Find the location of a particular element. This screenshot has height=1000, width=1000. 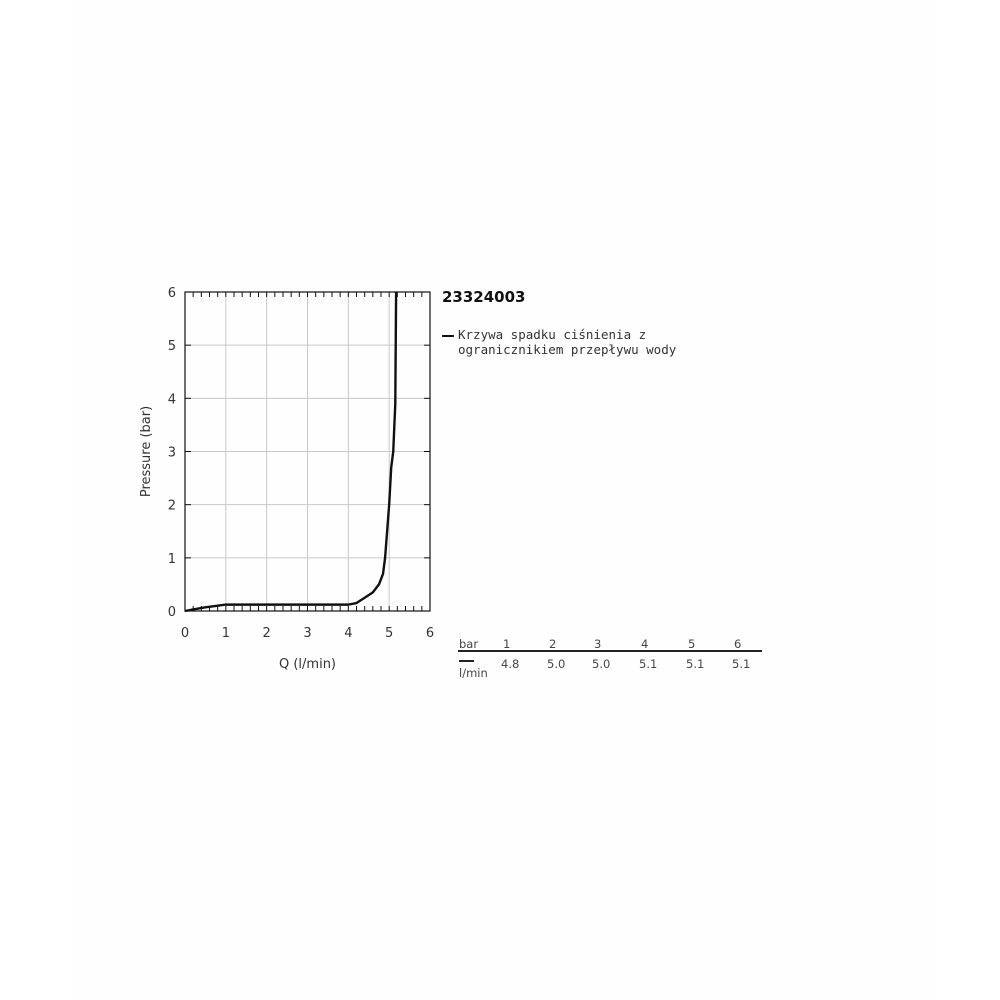

y-tick-label: 3 is located at coordinates (172, 453).